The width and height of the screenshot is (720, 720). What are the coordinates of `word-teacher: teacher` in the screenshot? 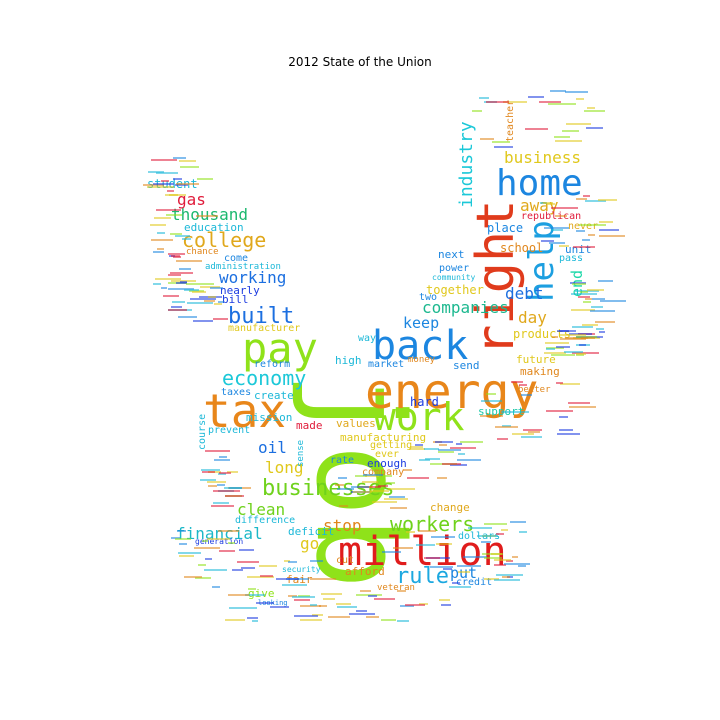 It's located at (510, 120).